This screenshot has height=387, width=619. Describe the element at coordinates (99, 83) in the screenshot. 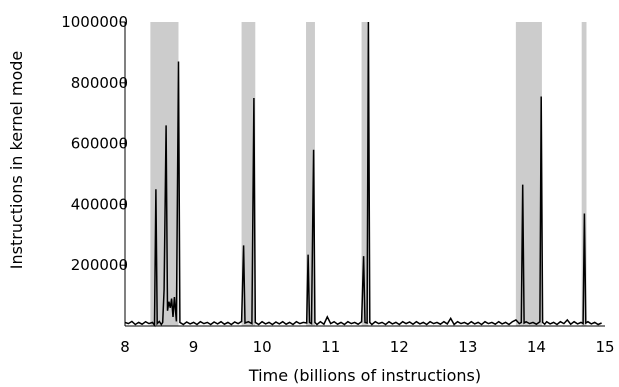

I see `y-tick-label-3: 800000` at that location.